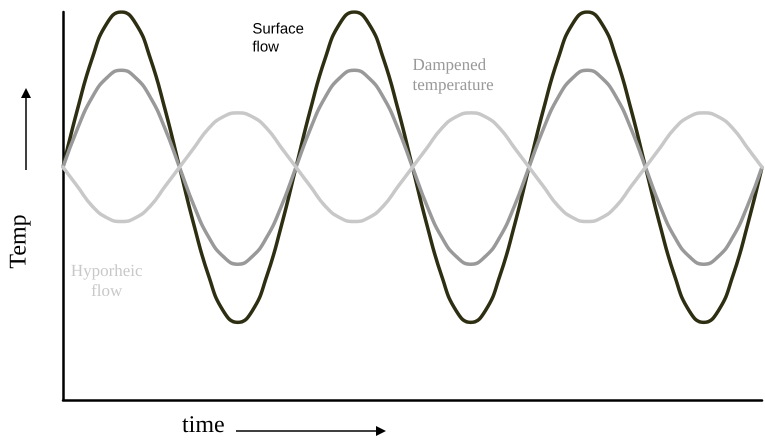  Describe the element at coordinates (453, 74) in the screenshot. I see `series-label: Dampened temperature` at that location.